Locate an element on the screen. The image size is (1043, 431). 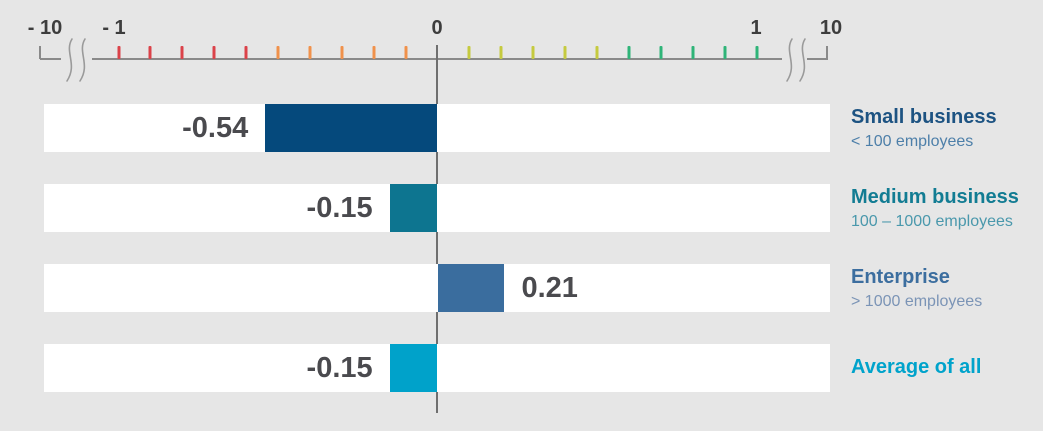
bar-medium-business is located at coordinates (413, 208).